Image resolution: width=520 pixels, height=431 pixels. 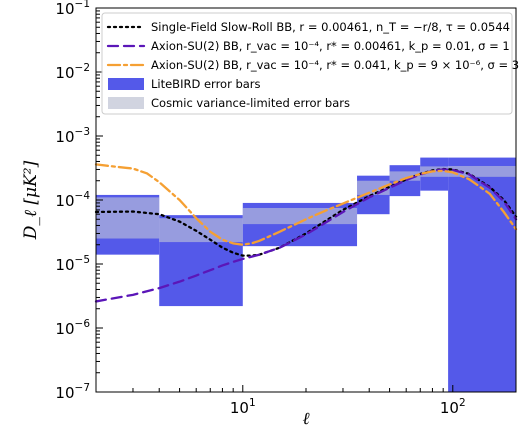 I want to click on y-axis-label: D_ℓ [μK²], so click(x=31, y=200).